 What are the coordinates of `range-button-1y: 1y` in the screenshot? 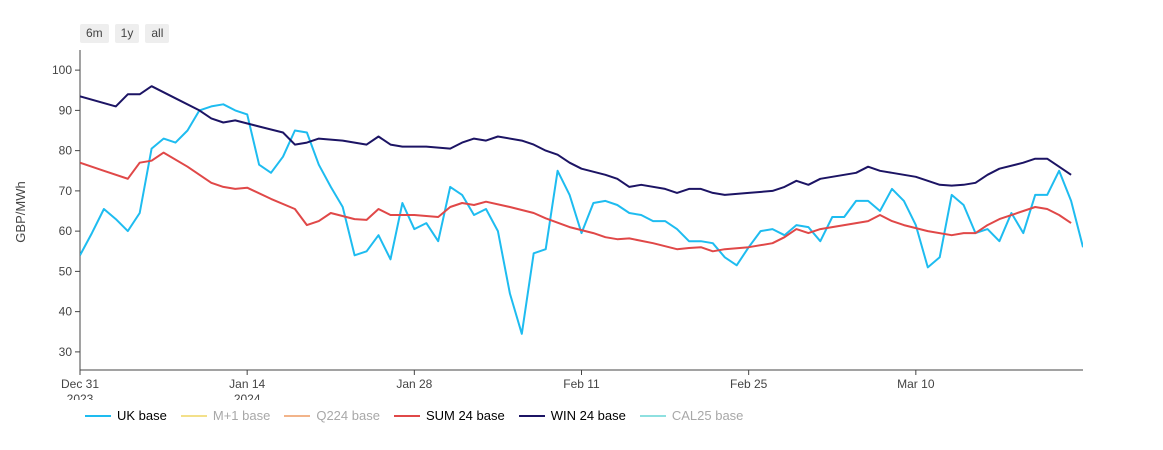 It's located at (127, 33).